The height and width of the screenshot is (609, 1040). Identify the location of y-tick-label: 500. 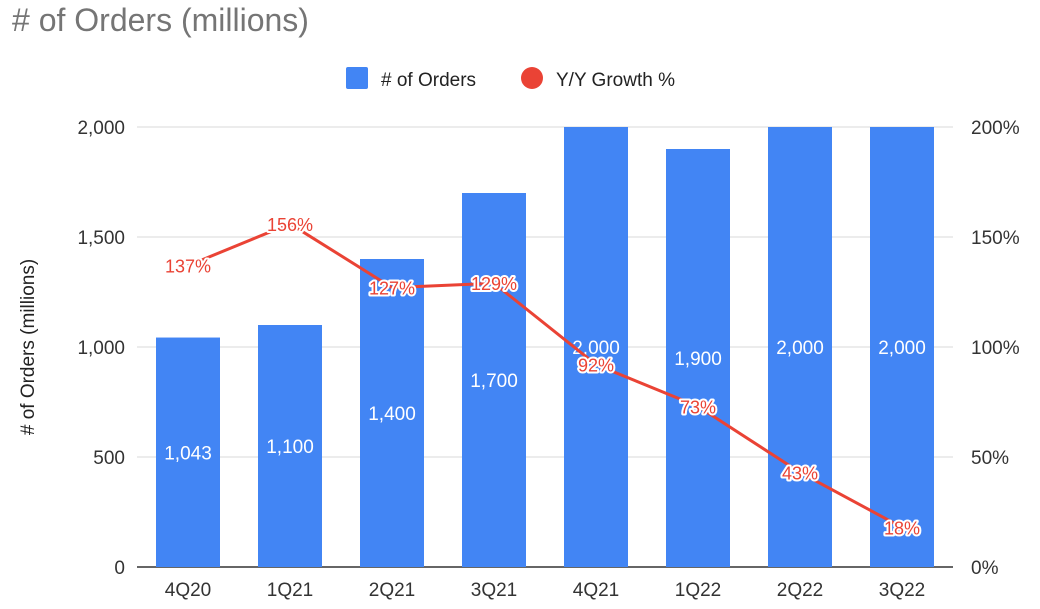
(109, 458).